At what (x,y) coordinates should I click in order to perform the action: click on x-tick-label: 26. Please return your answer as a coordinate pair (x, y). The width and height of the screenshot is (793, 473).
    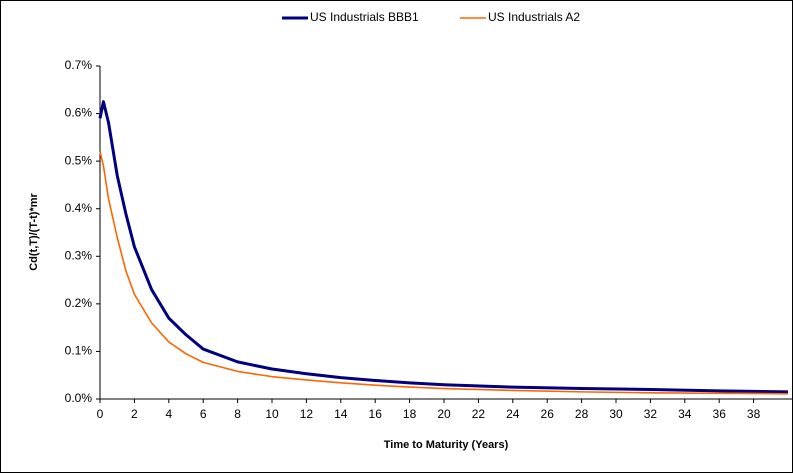
    Looking at the image, I should click on (548, 414).